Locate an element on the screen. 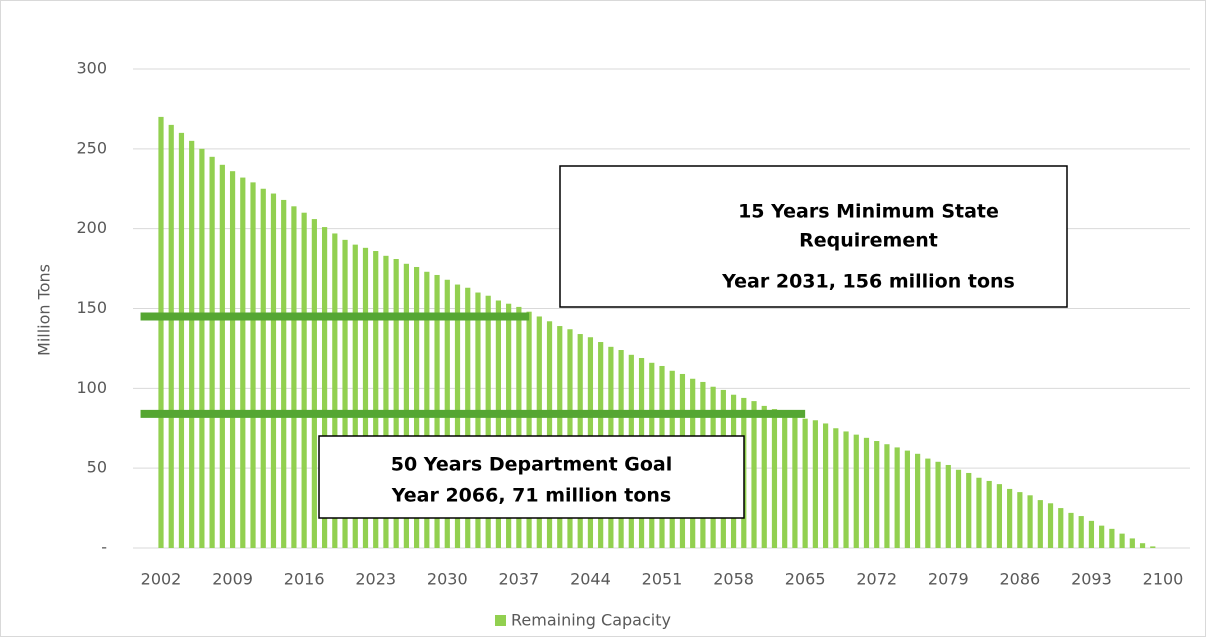 The image size is (1206, 641). x-tick-label: 2030 is located at coordinates (447, 579).